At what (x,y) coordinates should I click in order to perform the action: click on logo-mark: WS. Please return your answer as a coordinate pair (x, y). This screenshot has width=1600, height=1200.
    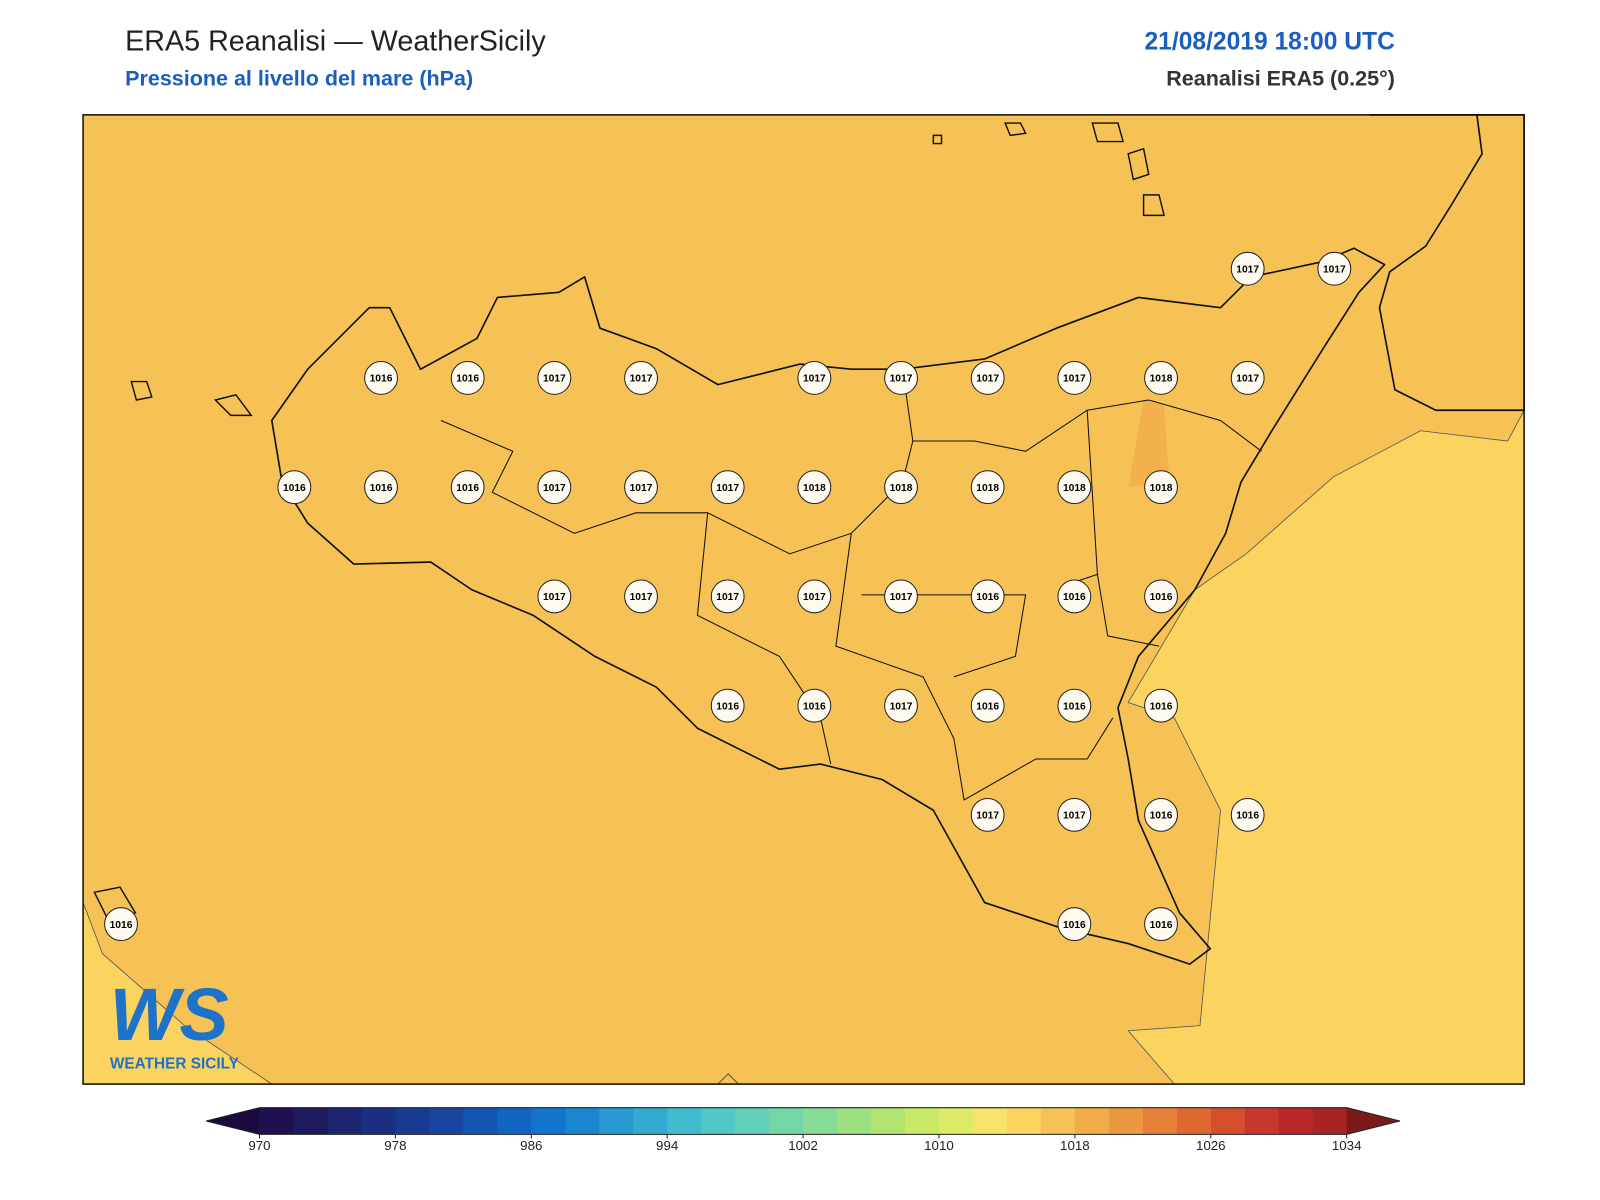
    Looking at the image, I should click on (169, 1014).